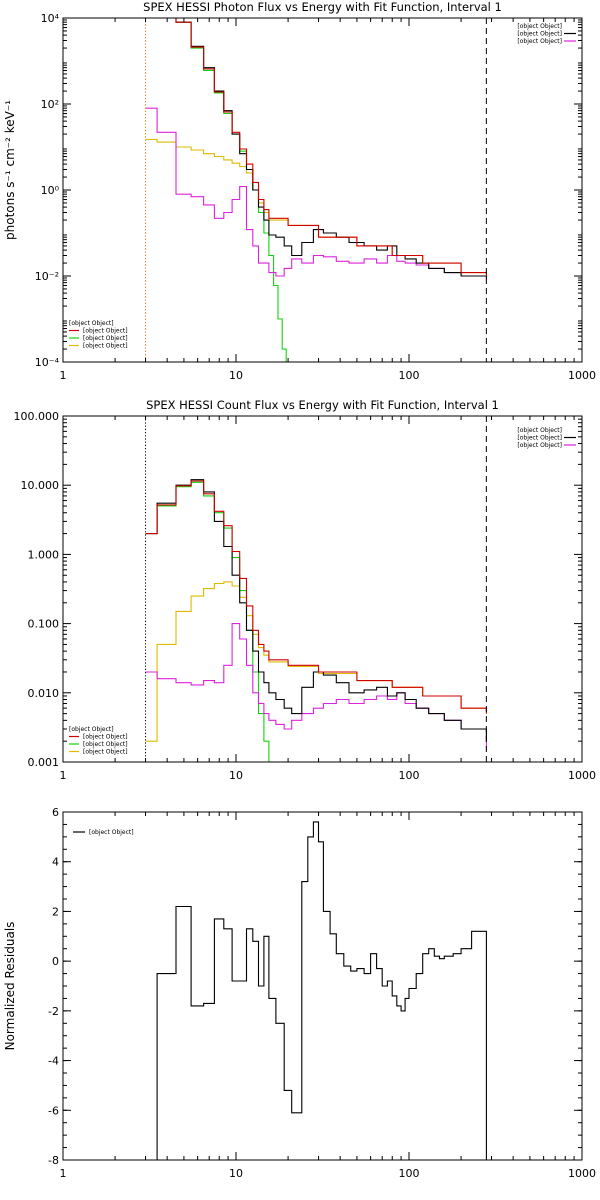 This screenshot has width=600, height=1200. Describe the element at coordinates (47, 362) in the screenshot. I see `y-tick-label: 10⁻⁴` at that location.